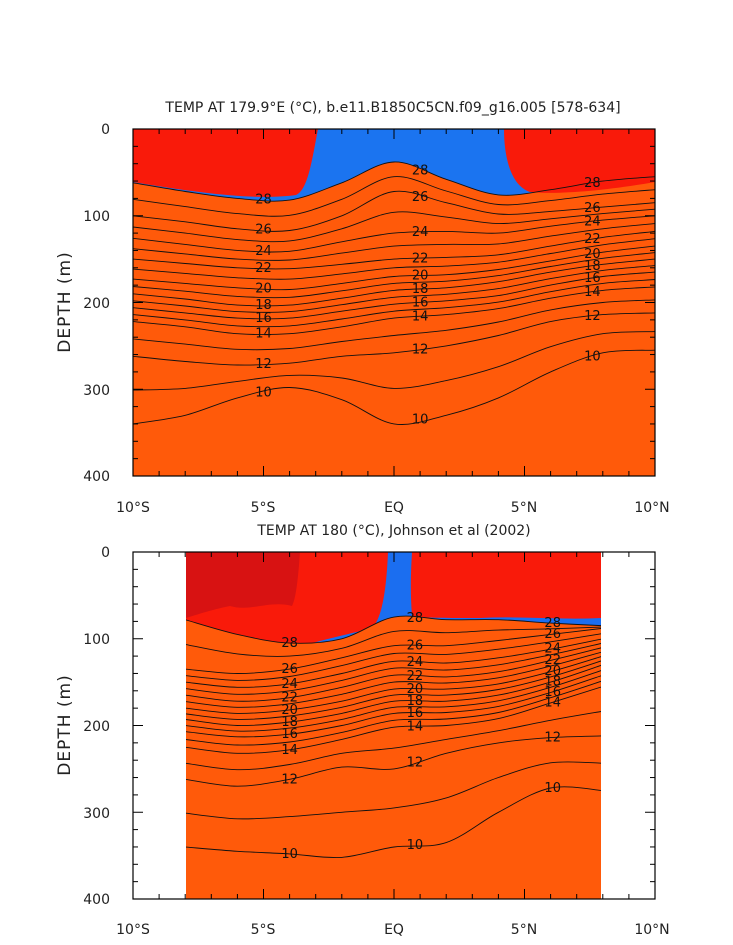 The height and width of the screenshot is (945, 733). Describe the element at coordinates (96, 391) in the screenshot. I see `model-ytick-300: 300` at that location.